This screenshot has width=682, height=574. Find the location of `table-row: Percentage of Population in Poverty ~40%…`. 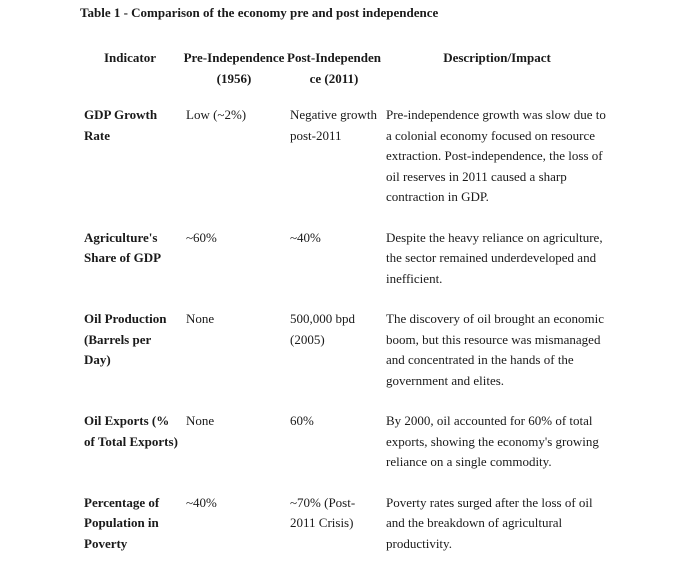

table-row: Percentage of Population in Poverty ~40%… is located at coordinates (345, 533).